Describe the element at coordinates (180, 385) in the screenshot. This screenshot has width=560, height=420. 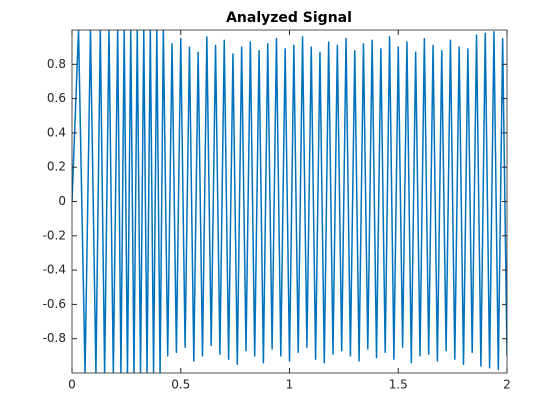
I see `x-tick-label: 0.5` at that location.